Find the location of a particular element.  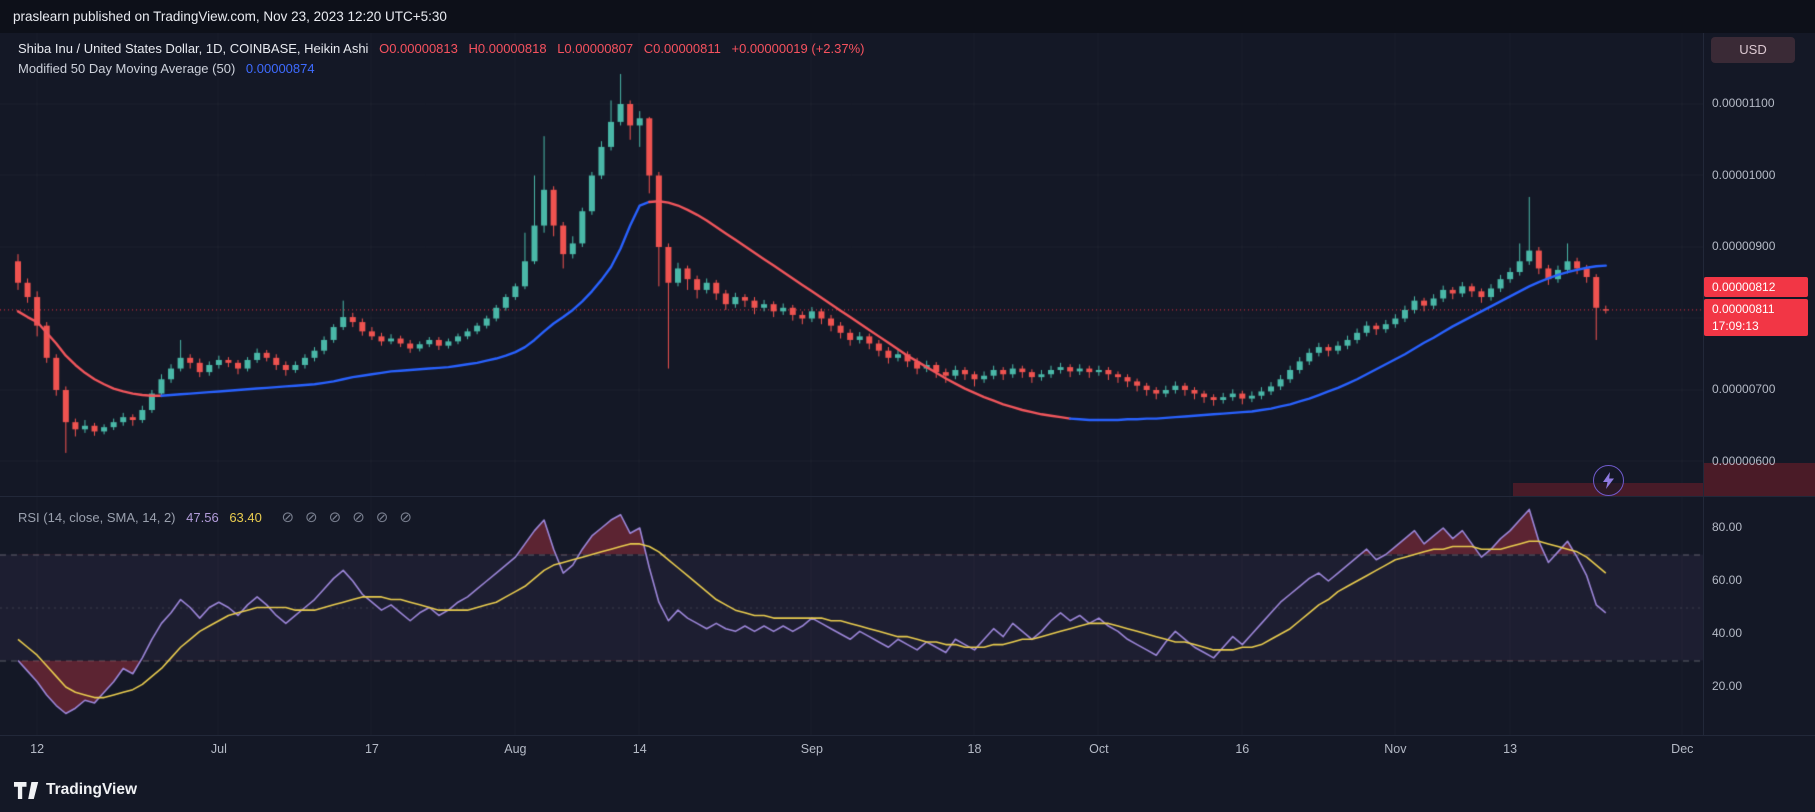

time-axis-label: 16 is located at coordinates (1242, 749).